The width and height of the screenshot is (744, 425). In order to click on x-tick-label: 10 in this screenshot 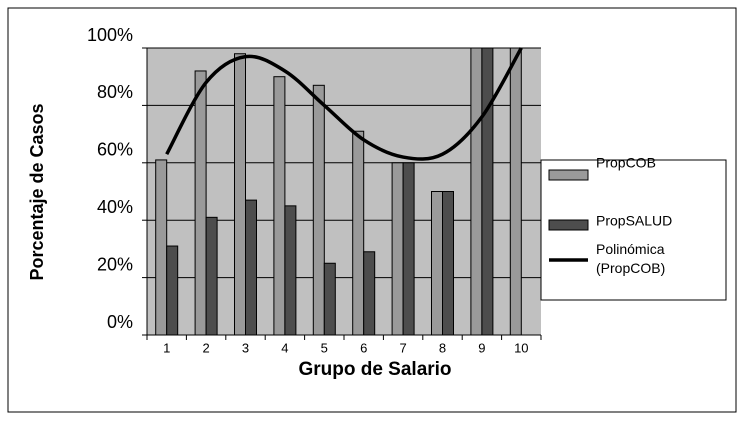, I will do `click(521, 347)`.